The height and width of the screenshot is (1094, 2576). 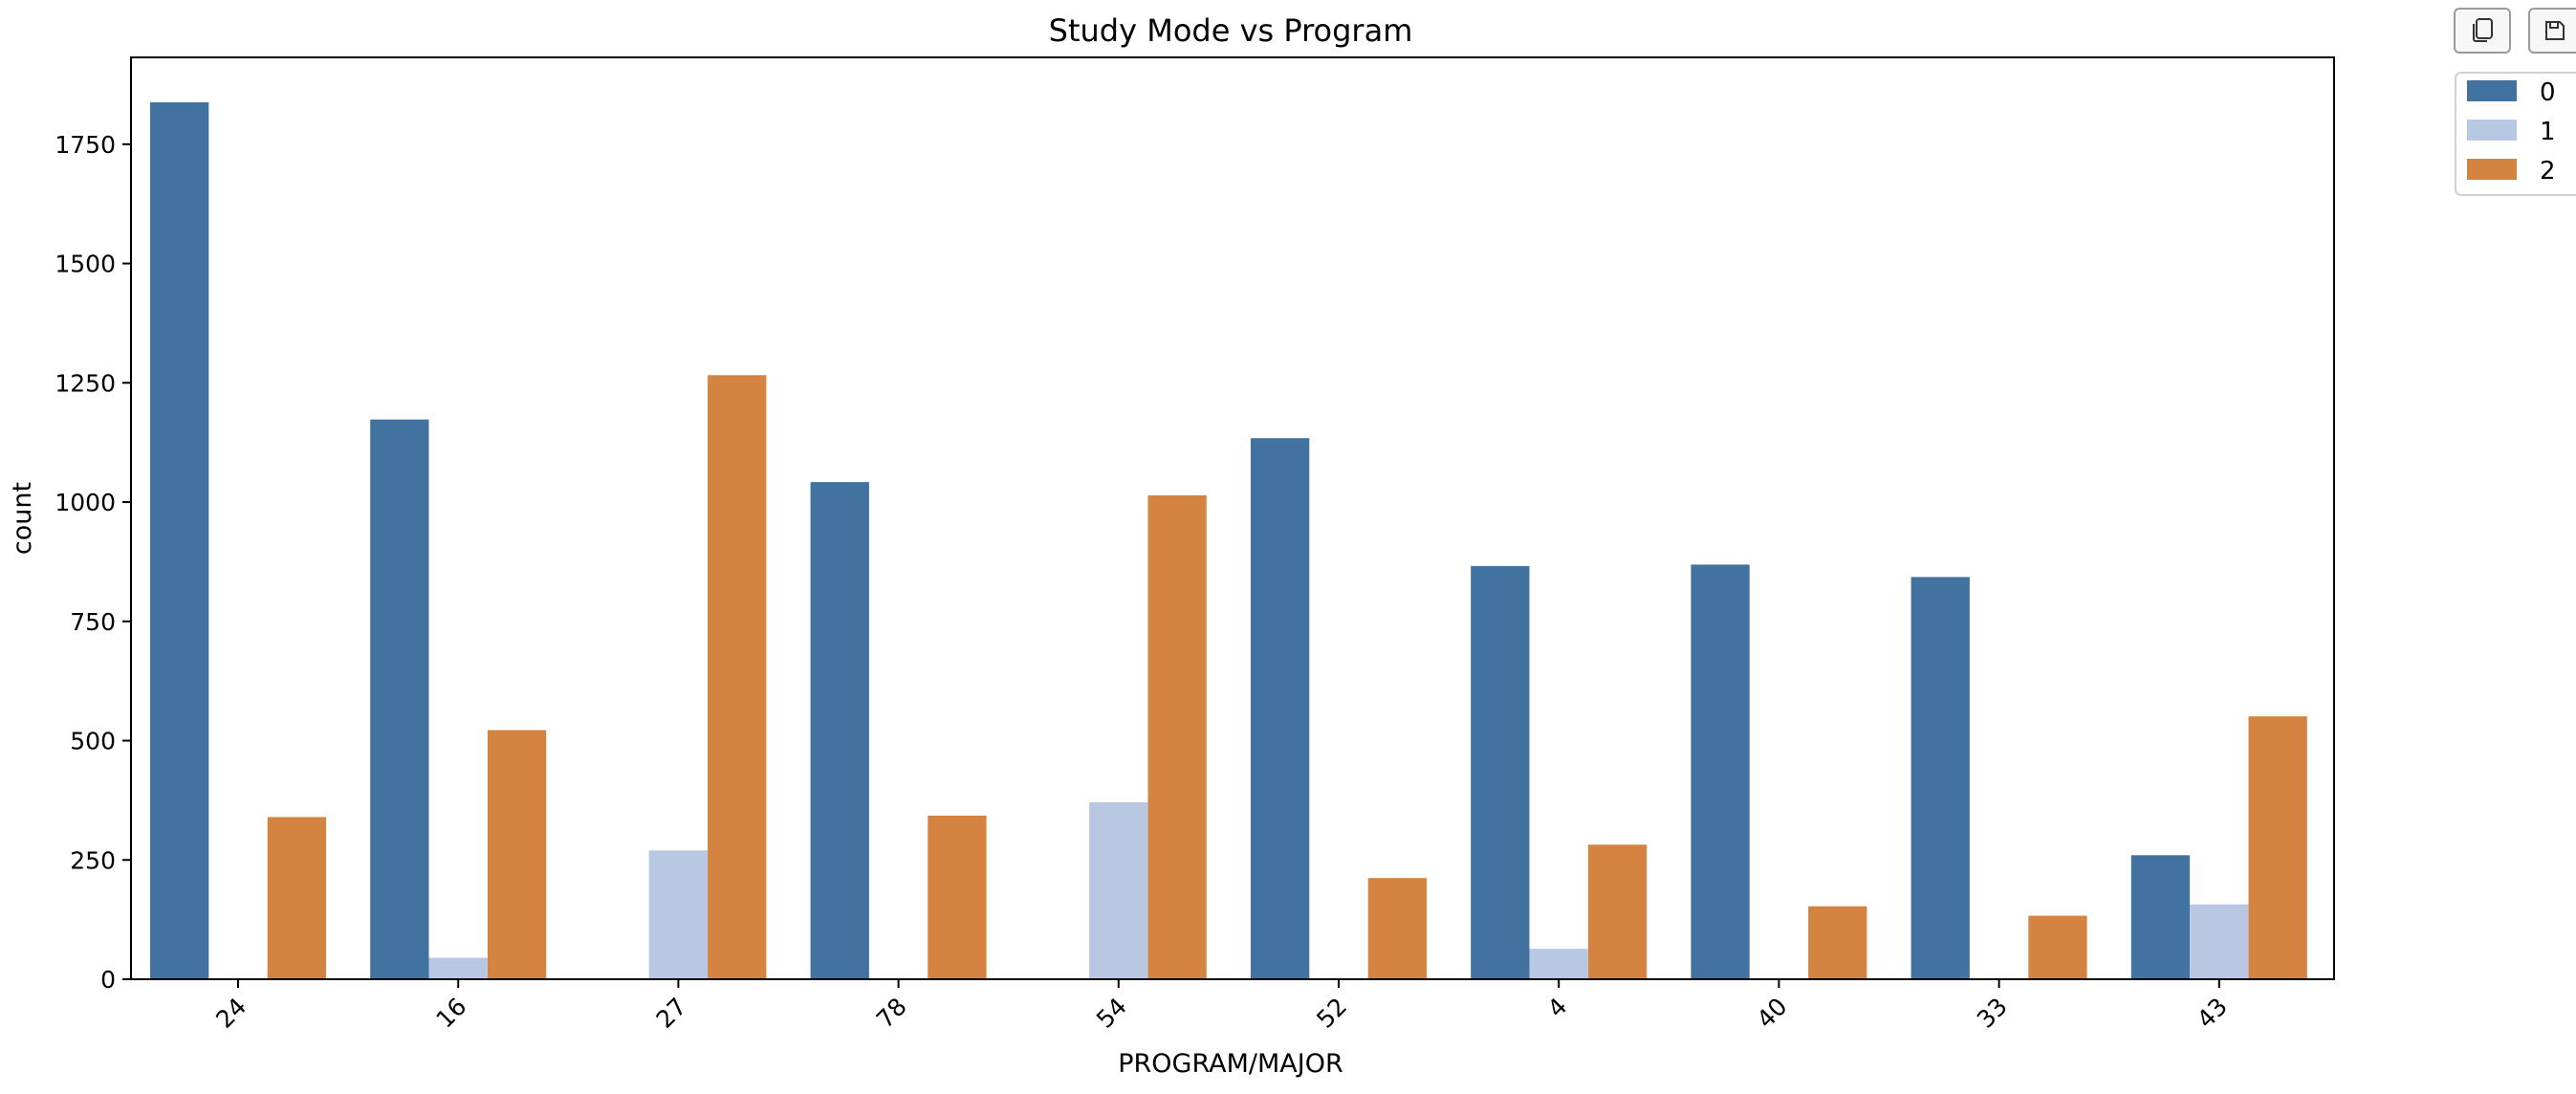 What do you see at coordinates (671, 1013) in the screenshot?
I see `x-tick-label: 27` at bounding box center [671, 1013].